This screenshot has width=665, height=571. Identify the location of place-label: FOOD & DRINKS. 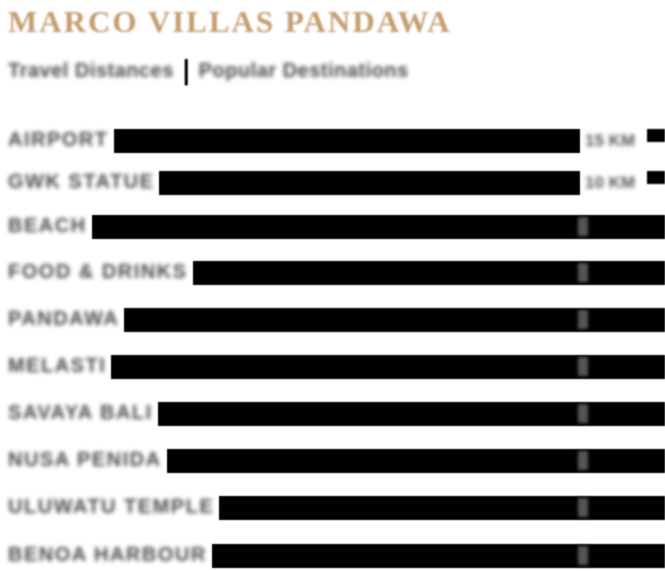
(98, 272).